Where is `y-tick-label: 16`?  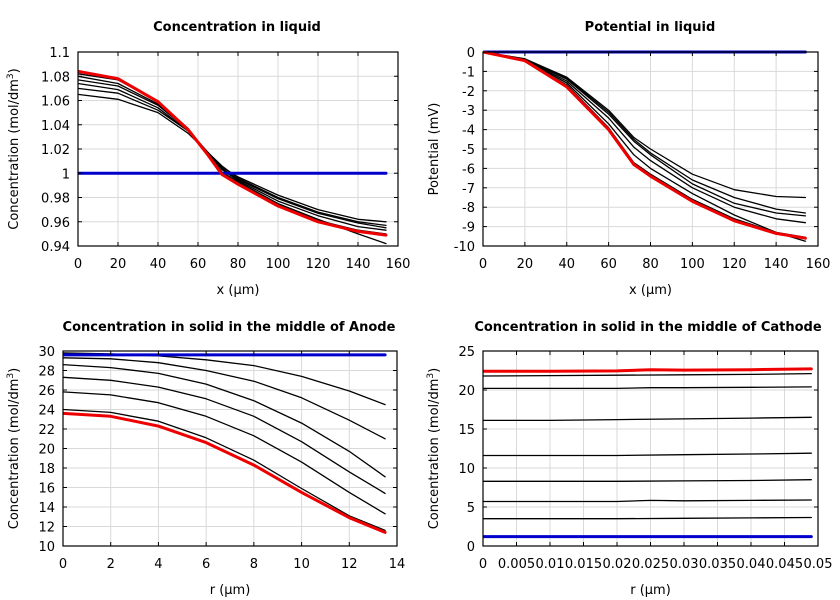 y-tick-label: 16 is located at coordinates (46, 489).